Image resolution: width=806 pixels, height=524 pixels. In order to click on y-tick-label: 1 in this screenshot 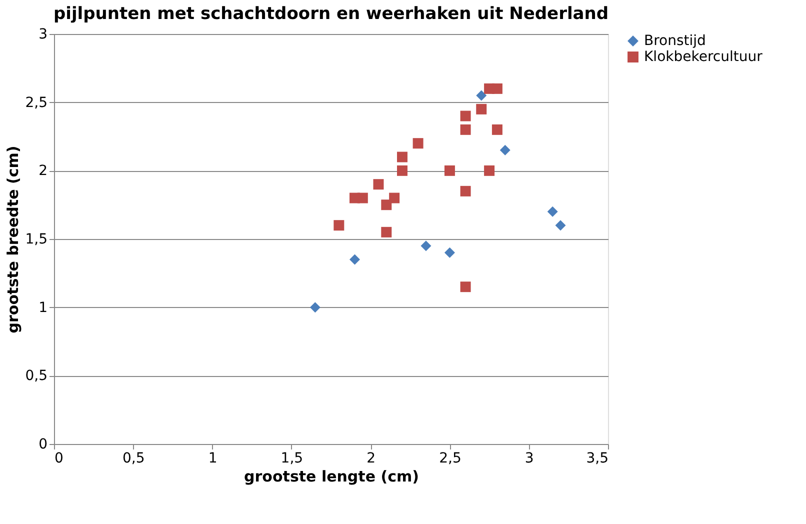, I will do `click(43, 308)`.